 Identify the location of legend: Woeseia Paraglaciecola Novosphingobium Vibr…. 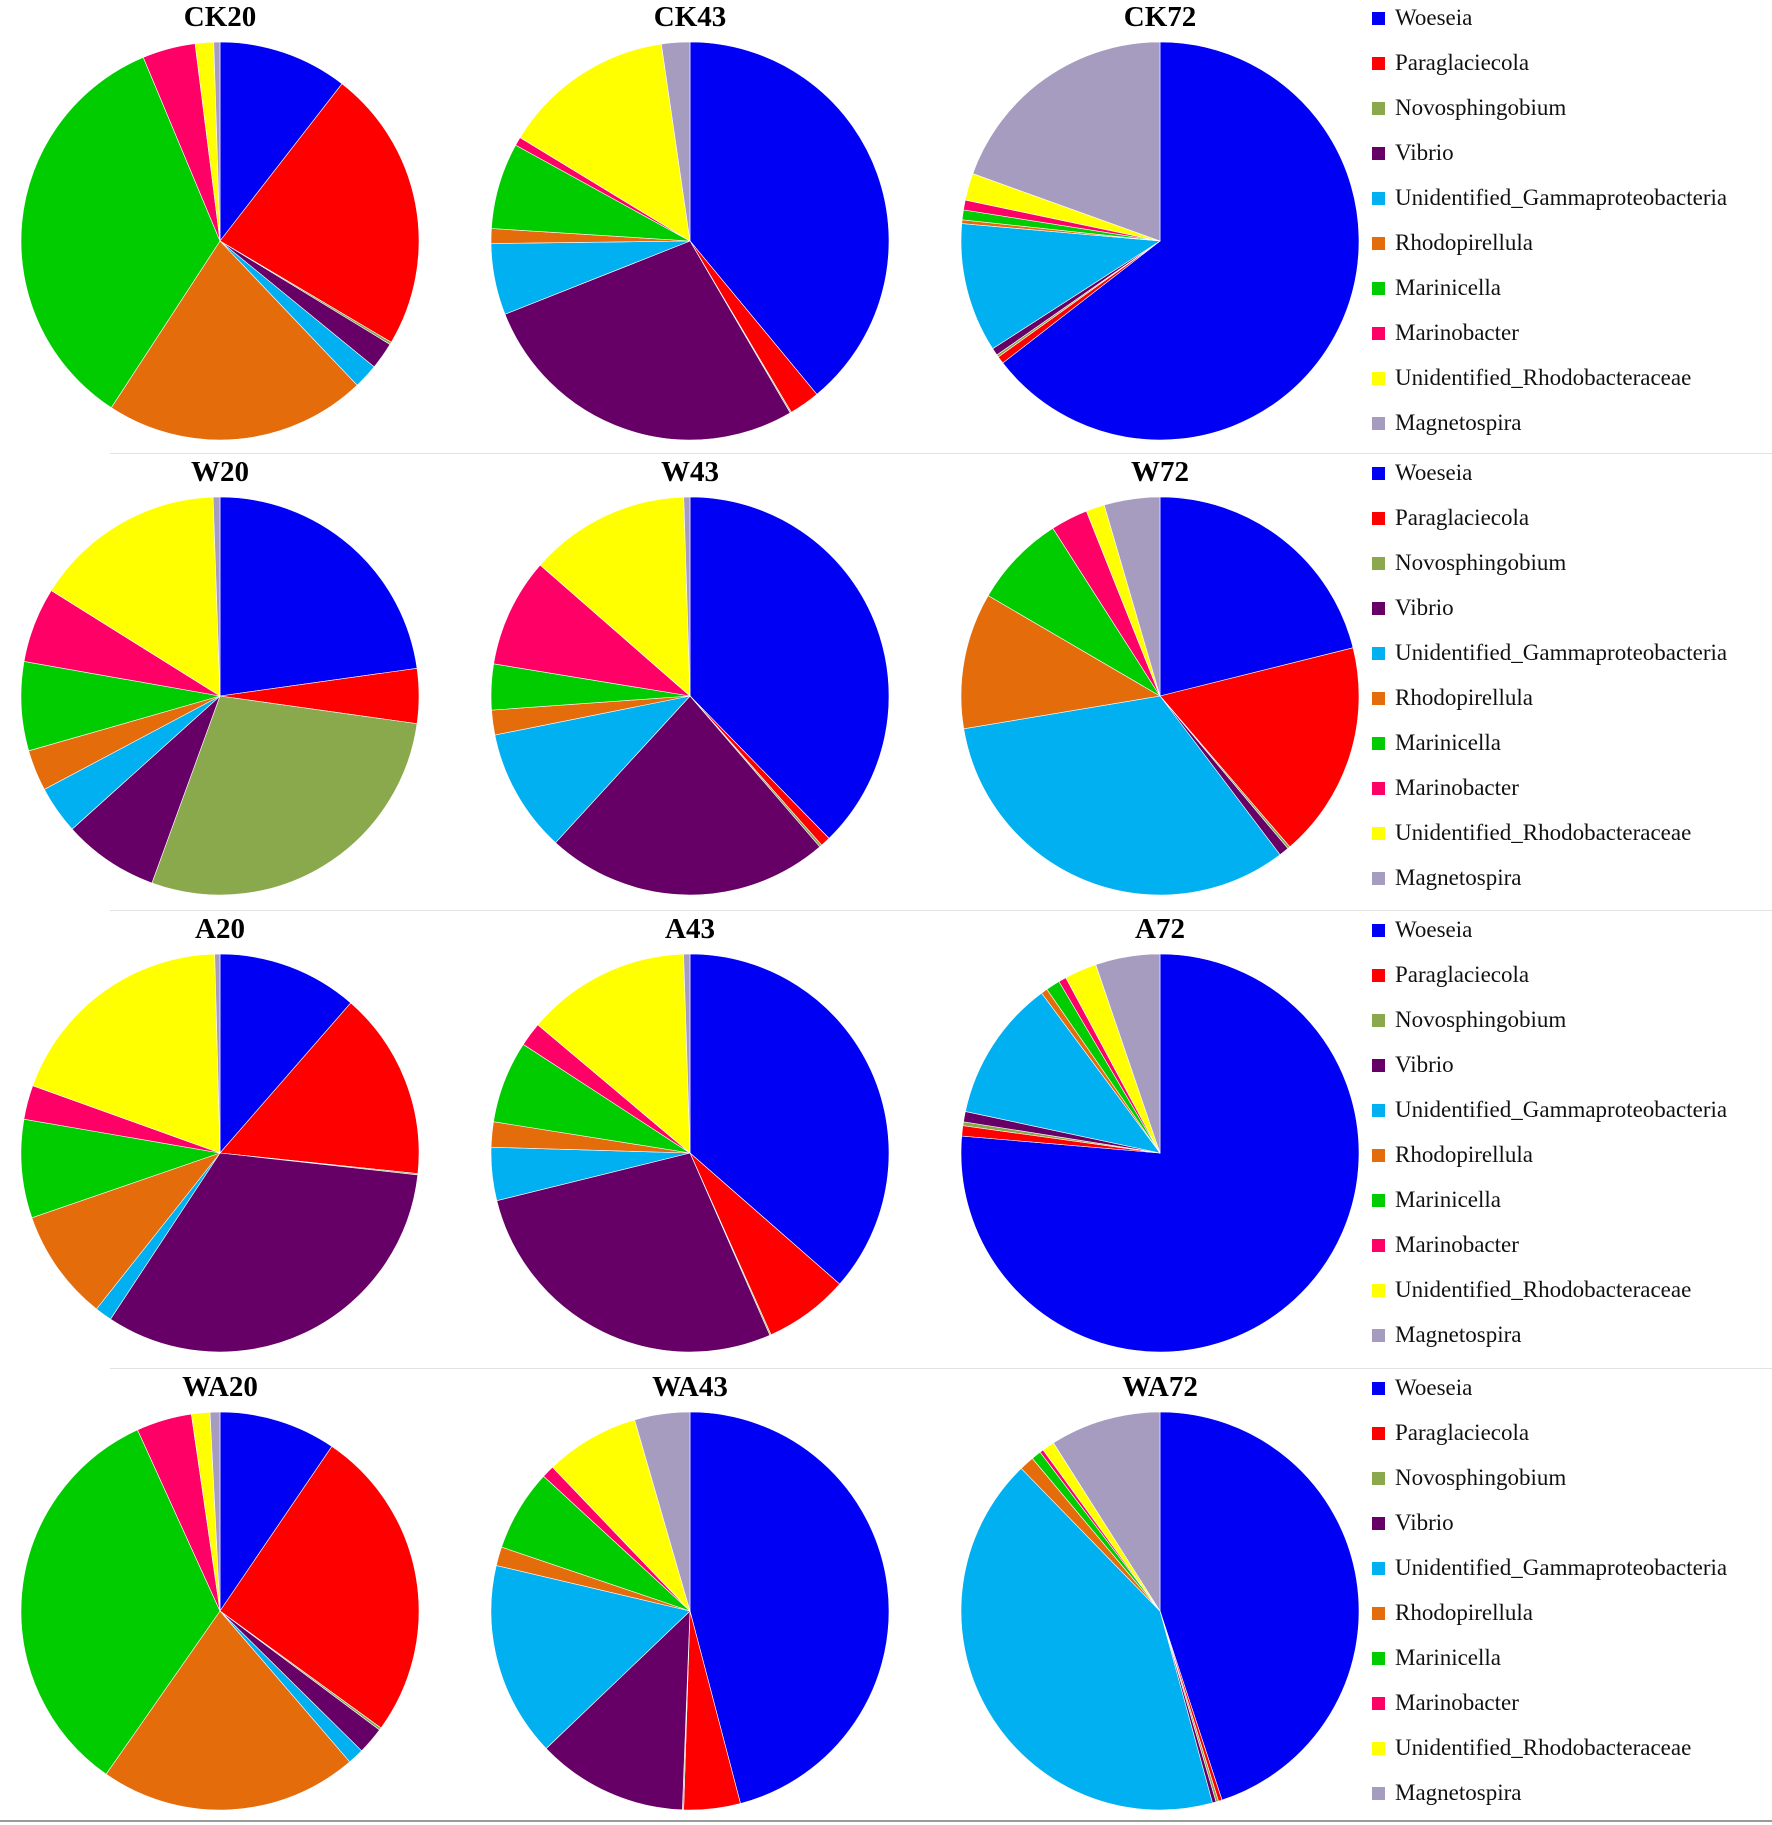
(1572, 227).